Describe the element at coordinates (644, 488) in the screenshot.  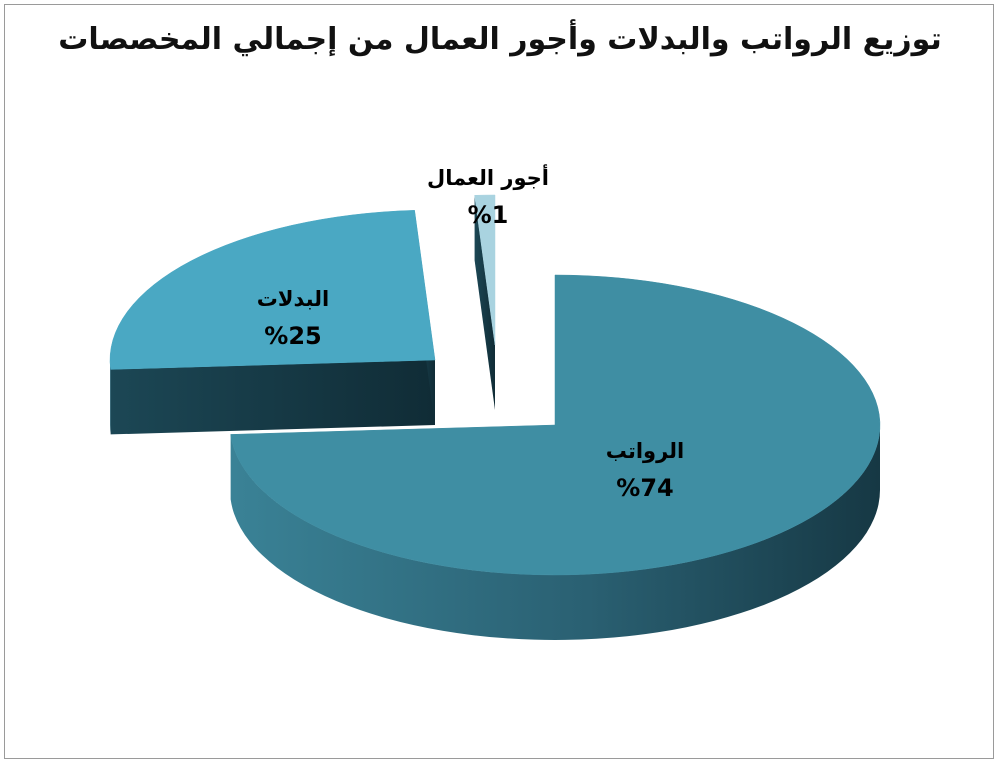
I see `slice-value-label: %74` at that location.